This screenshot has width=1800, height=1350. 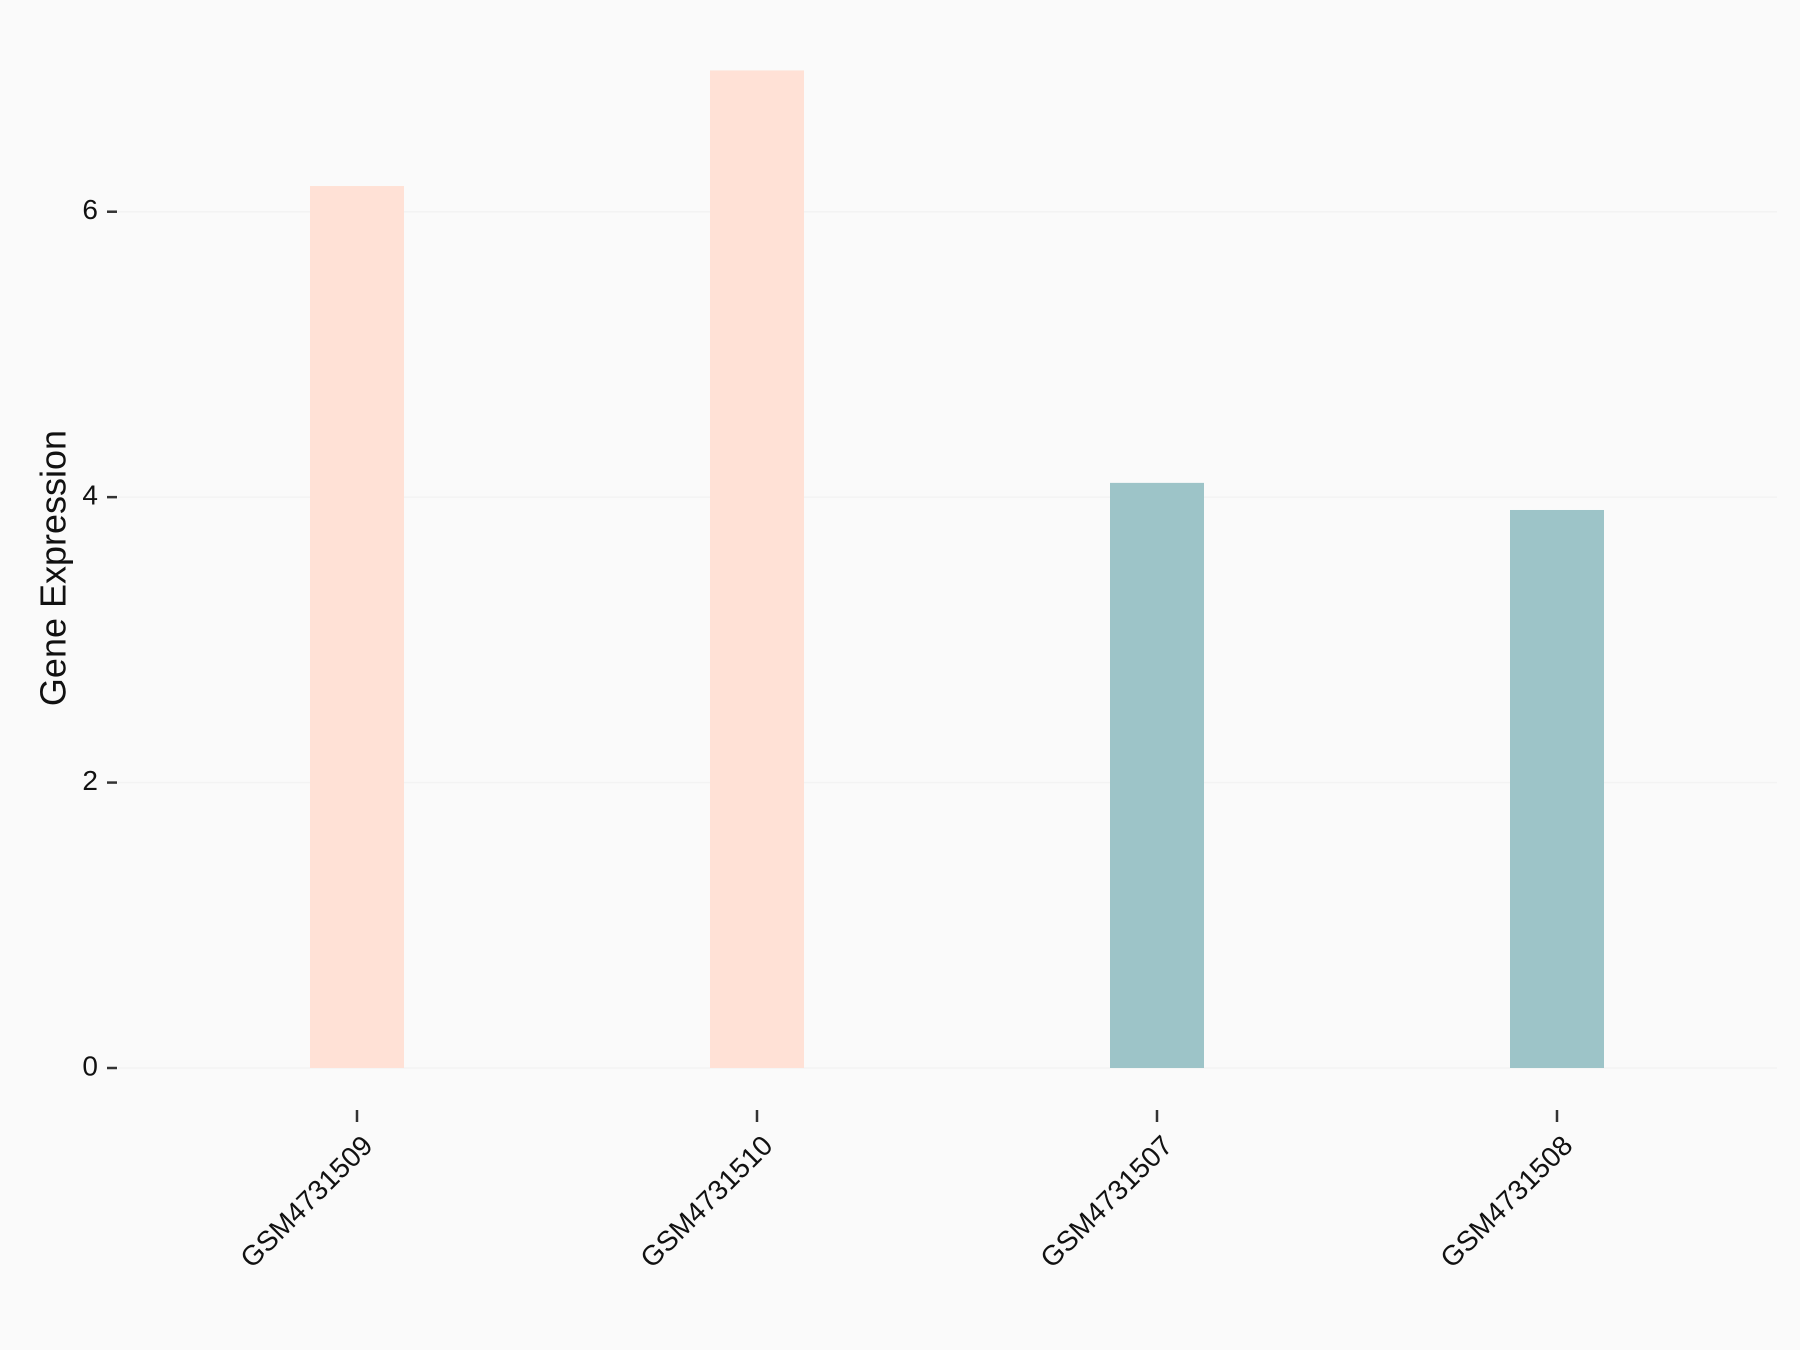 What do you see at coordinates (90, 1065) in the screenshot?
I see `y-tick-label: 0` at bounding box center [90, 1065].